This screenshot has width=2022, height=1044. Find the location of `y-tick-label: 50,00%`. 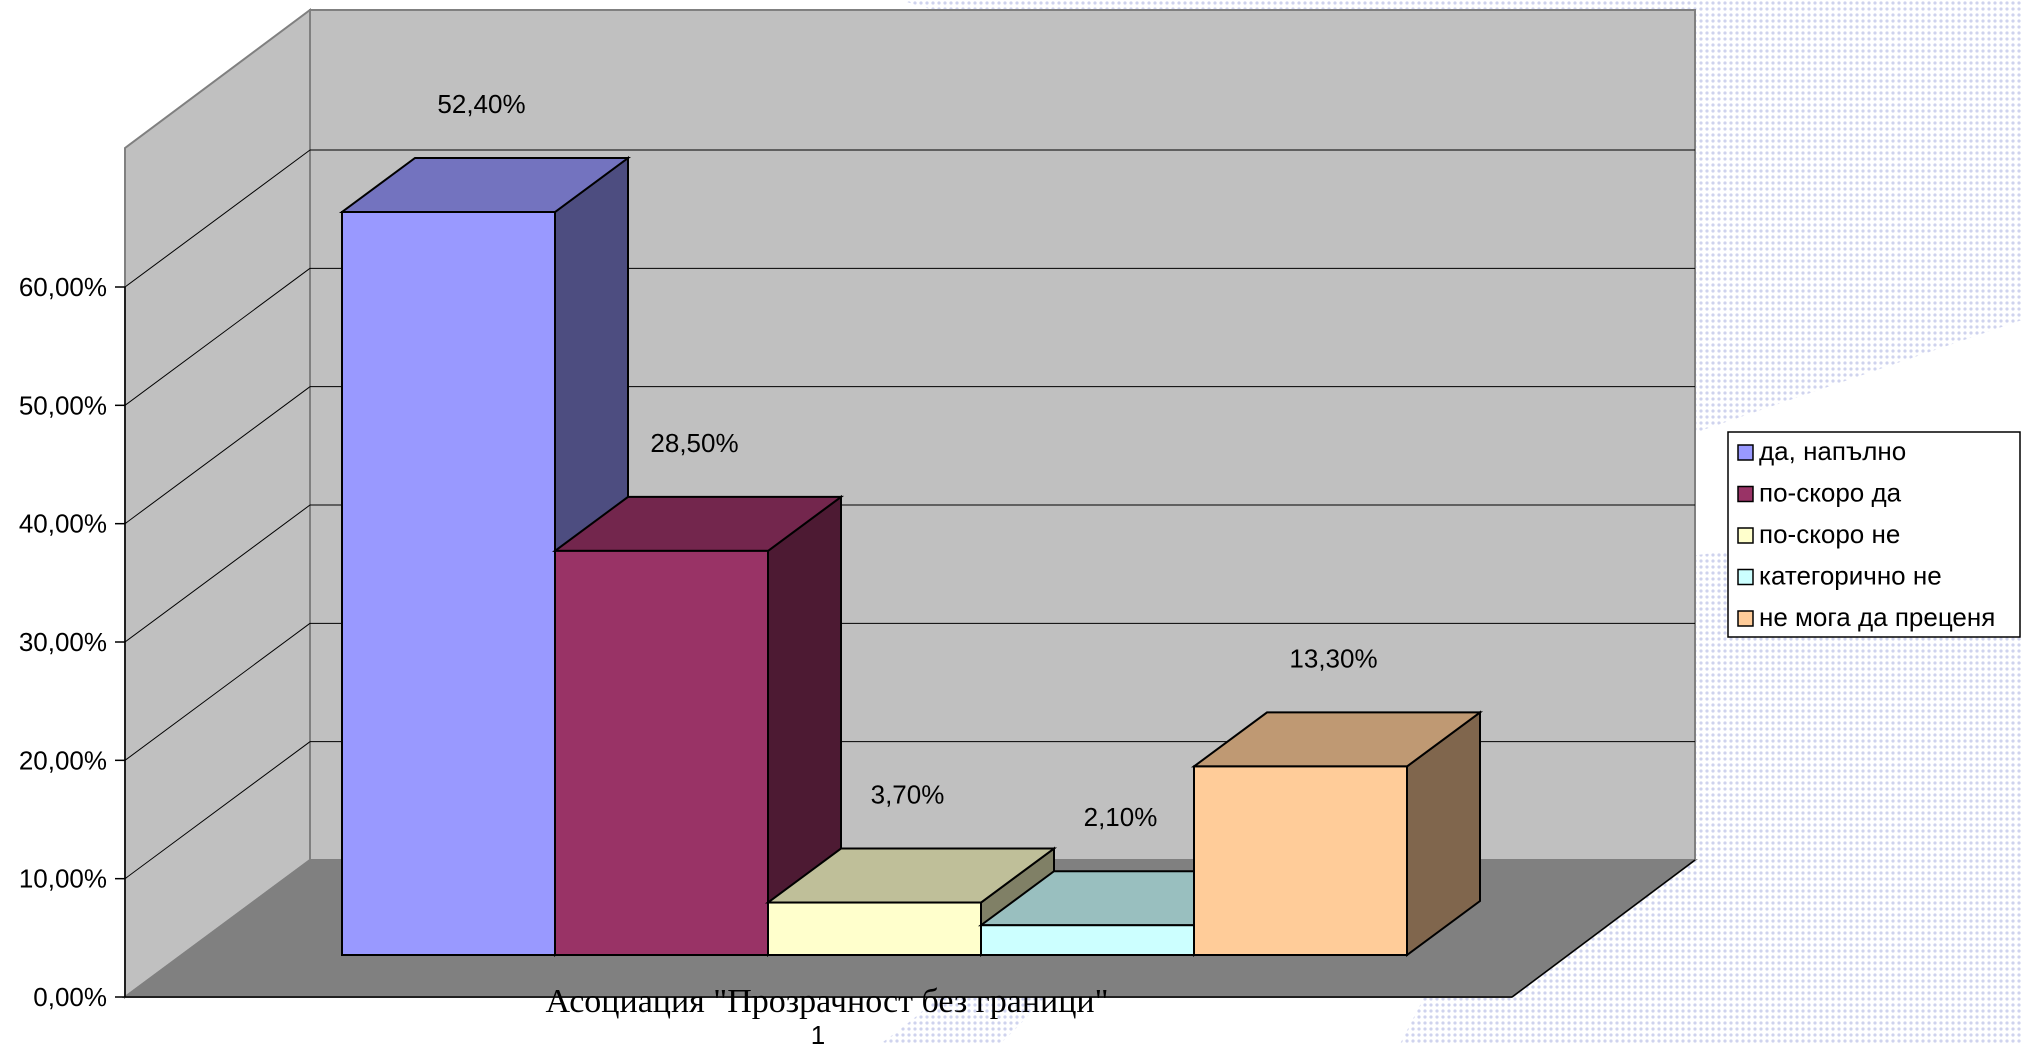

y-tick-label: 50,00% is located at coordinates (63, 405).